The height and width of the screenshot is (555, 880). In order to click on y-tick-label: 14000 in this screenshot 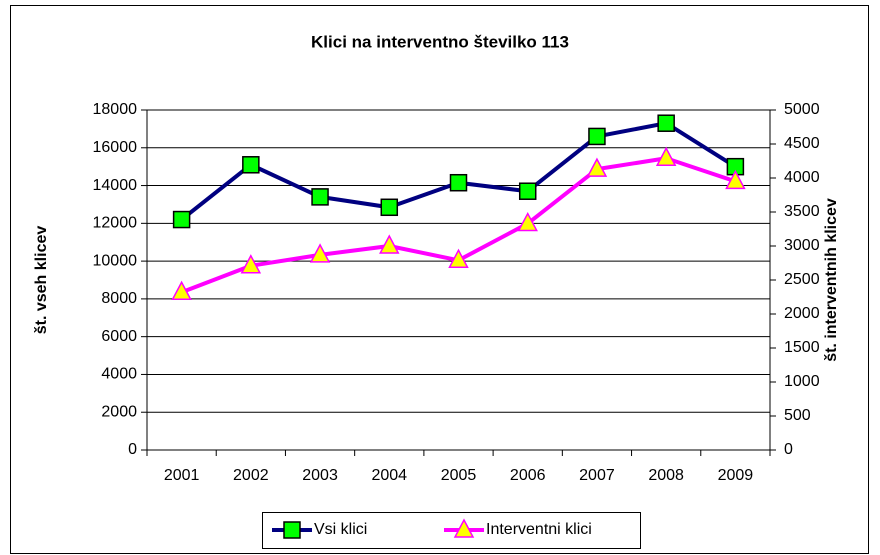, I will do `click(115, 185)`.